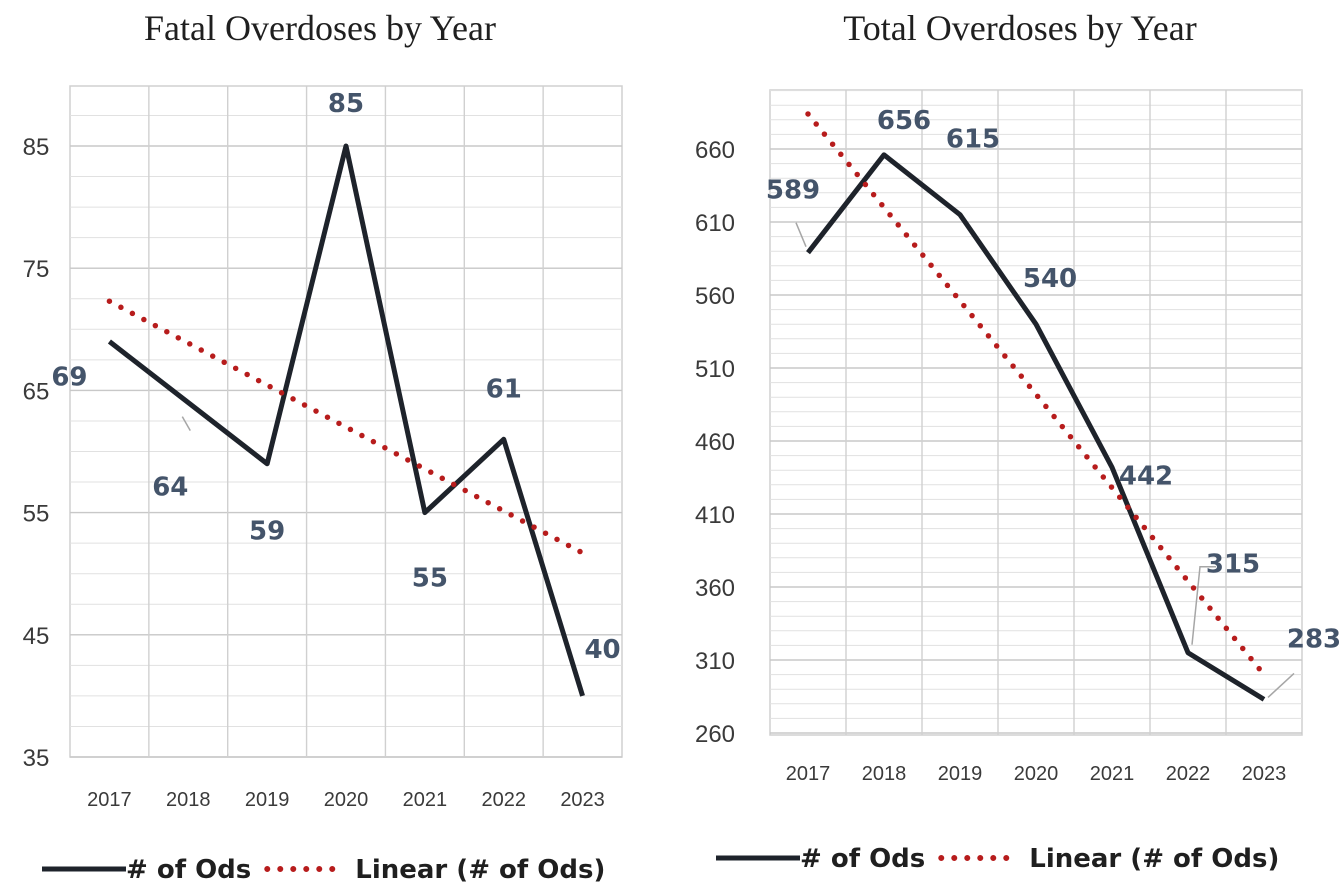 The image size is (1343, 892). Describe the element at coordinates (430, 579) in the screenshot. I see `data-label: 55` at that location.